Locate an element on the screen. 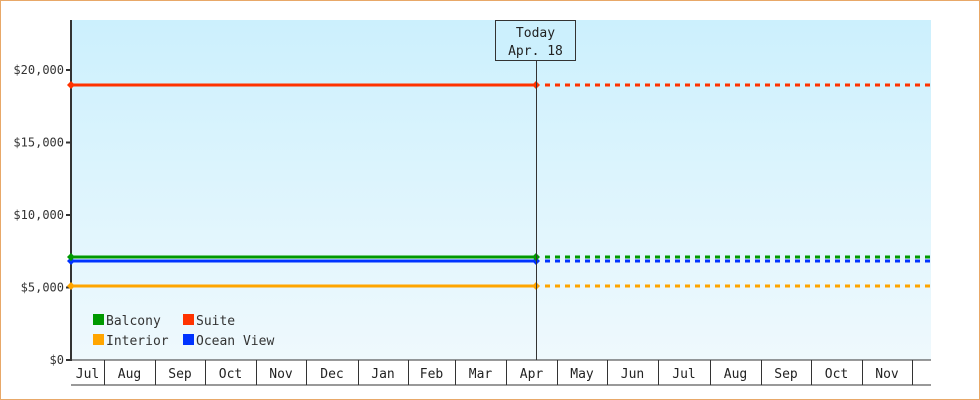 This screenshot has height=400, width=980. y-tick-label: $5,000 is located at coordinates (42, 288).